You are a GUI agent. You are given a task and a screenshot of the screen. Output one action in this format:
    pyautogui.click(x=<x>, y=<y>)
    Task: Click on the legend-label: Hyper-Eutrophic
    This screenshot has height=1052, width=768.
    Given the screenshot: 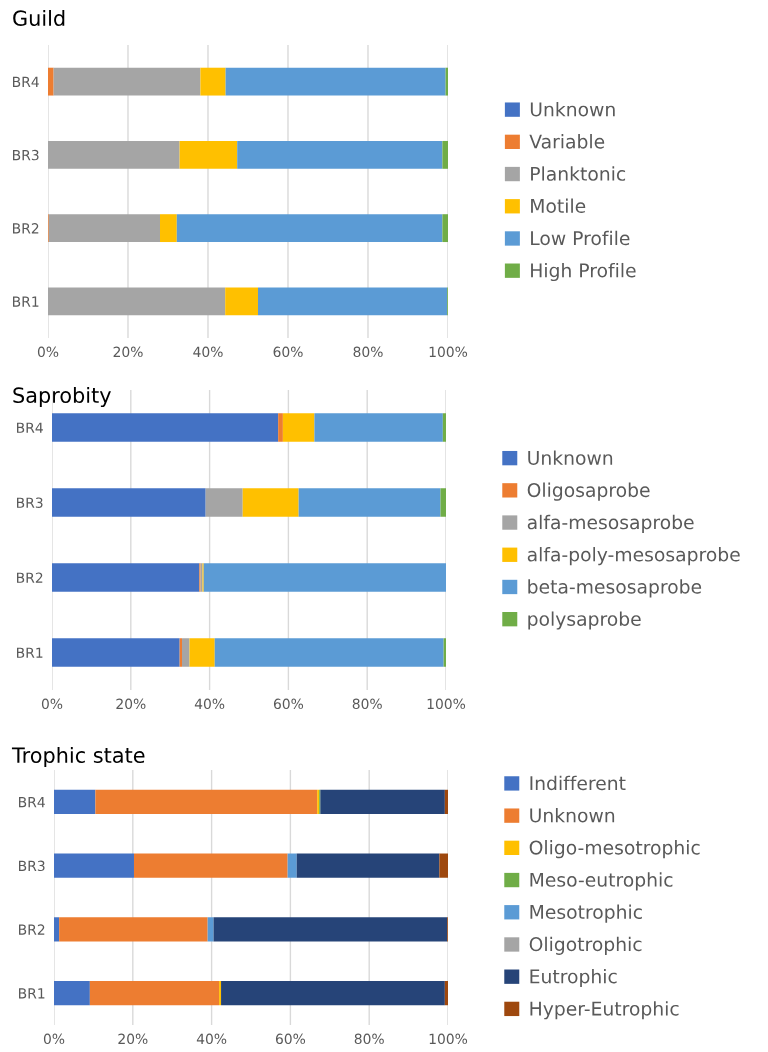 What is the action you would take?
    pyautogui.click(x=604, y=1010)
    